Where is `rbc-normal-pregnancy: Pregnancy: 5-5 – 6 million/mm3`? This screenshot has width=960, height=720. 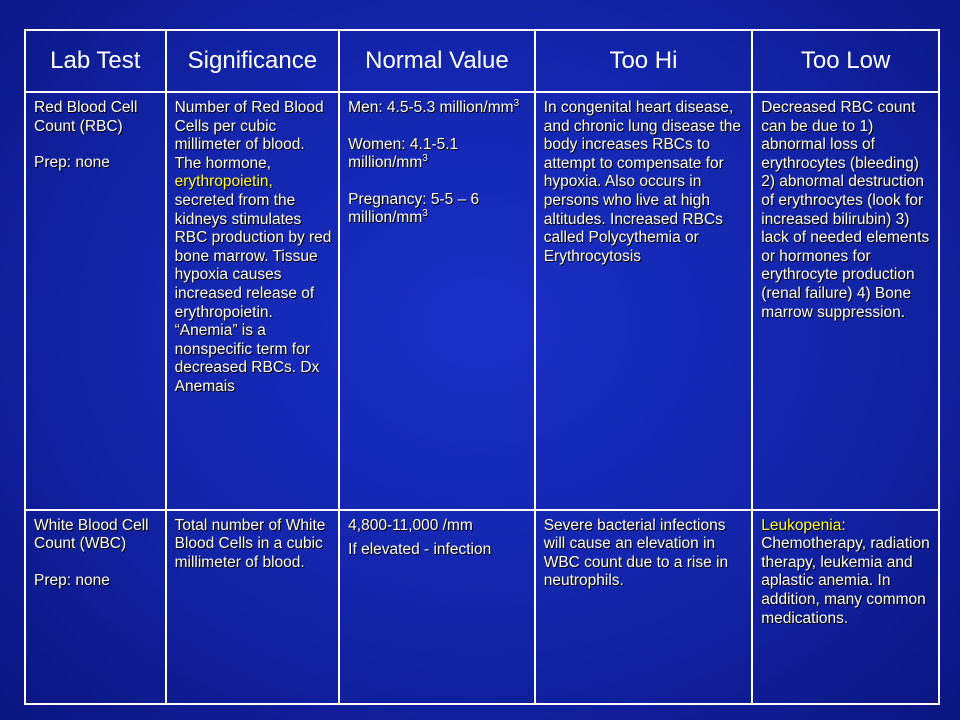
rbc-normal-pregnancy: Pregnancy: 5-5 – 6 million/mm3 is located at coordinates (414, 208).